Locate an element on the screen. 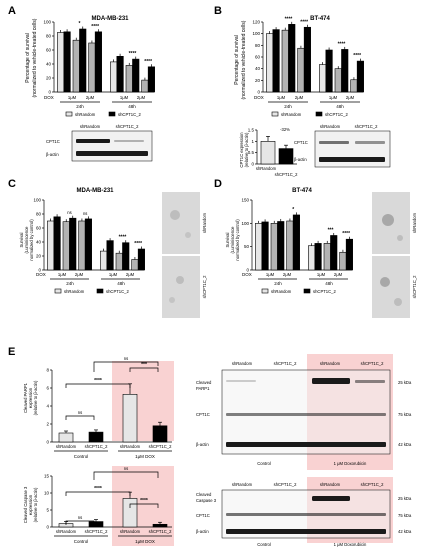 The image size is (425, 550). panel-e-parp-sig-3: ns is located at coordinates (80, 412).